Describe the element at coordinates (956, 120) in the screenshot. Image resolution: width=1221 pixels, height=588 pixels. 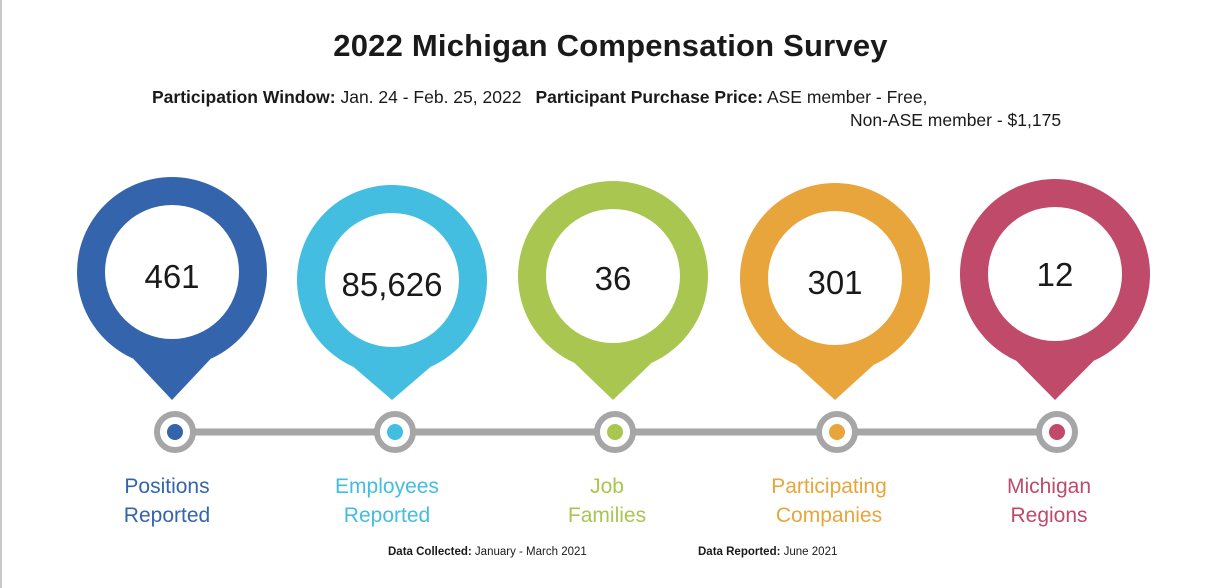
I see `price-line-2: Non-ASE member - $1,175` at that location.